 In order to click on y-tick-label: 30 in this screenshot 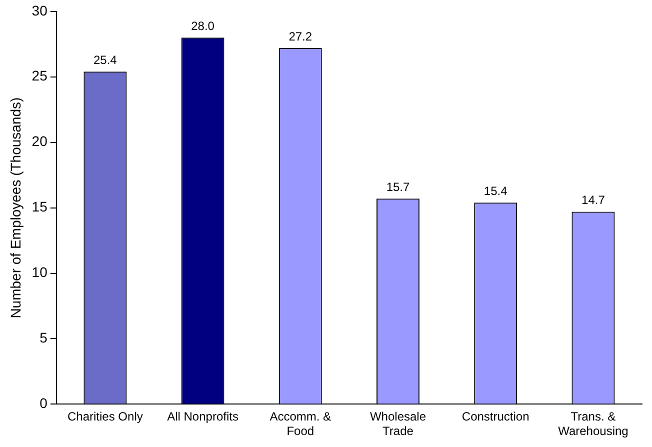, I will do `click(40, 10)`.